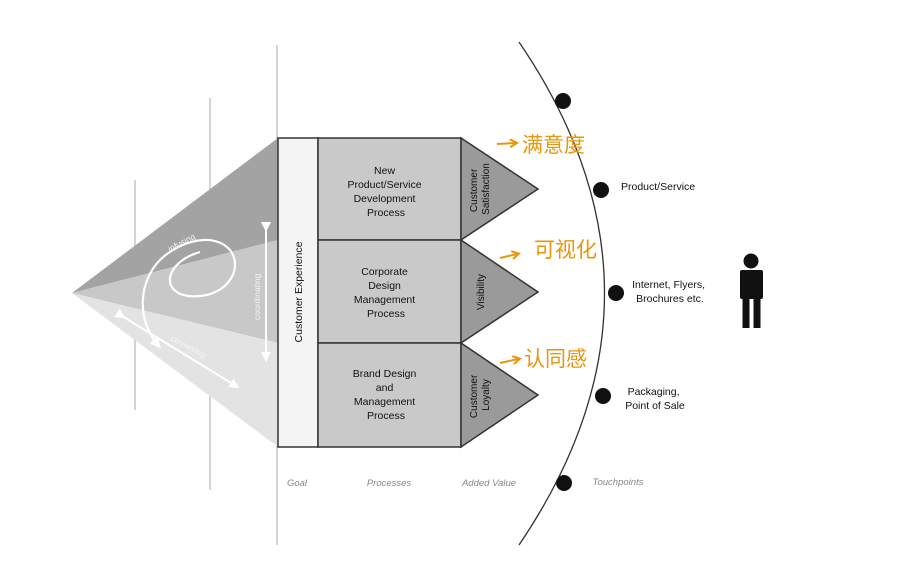 This screenshot has width=916, height=579. I want to click on axis-label-processes: Processes, so click(389, 483).